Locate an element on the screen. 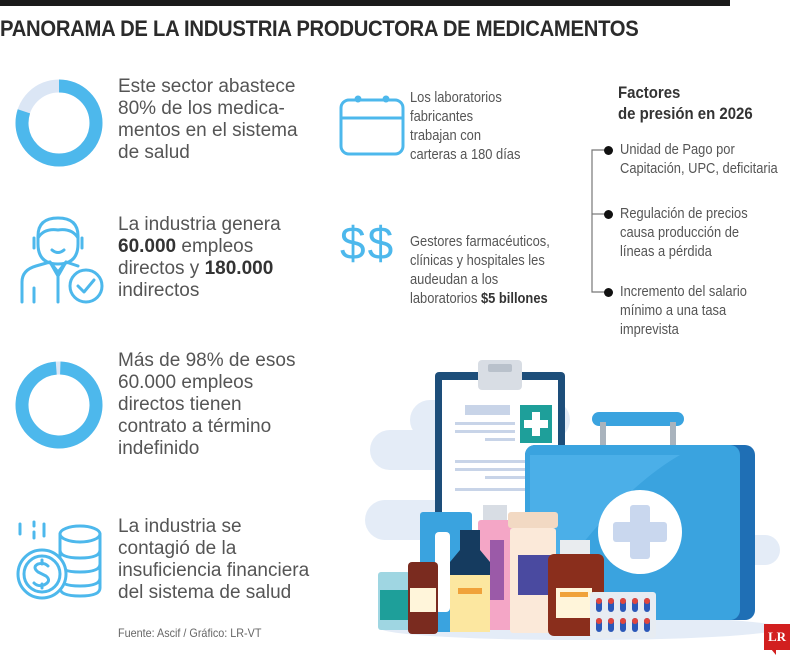  lr-logo: LR is located at coordinates (777, 639).